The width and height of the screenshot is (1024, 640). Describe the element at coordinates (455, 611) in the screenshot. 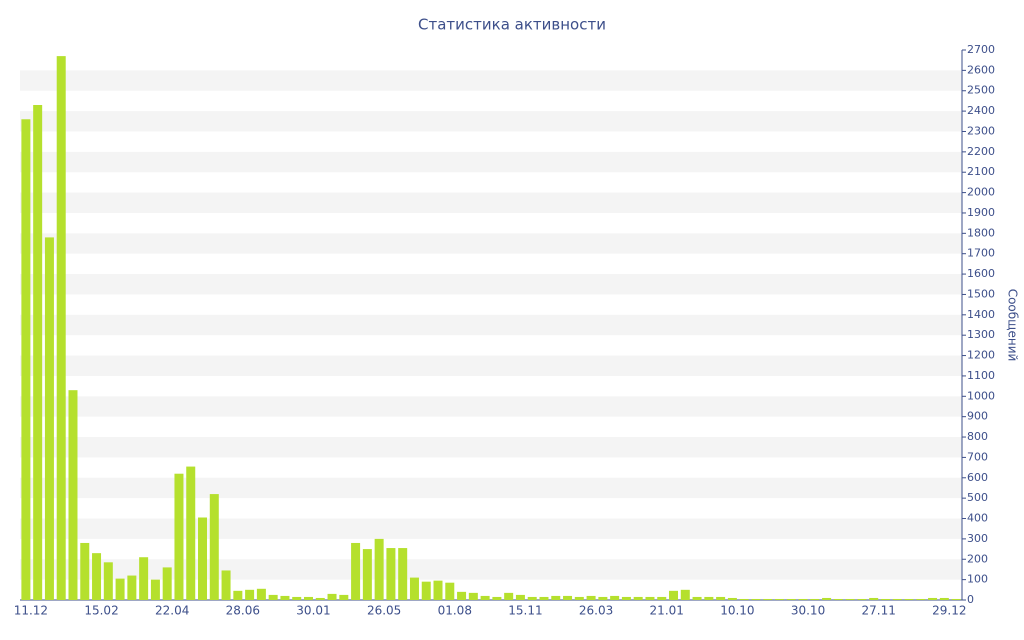

I see `x-tick-label: 01.08` at that location.